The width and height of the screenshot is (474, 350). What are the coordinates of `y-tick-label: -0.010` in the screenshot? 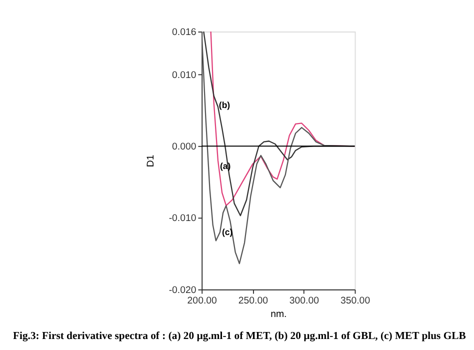 It's located at (182, 218).